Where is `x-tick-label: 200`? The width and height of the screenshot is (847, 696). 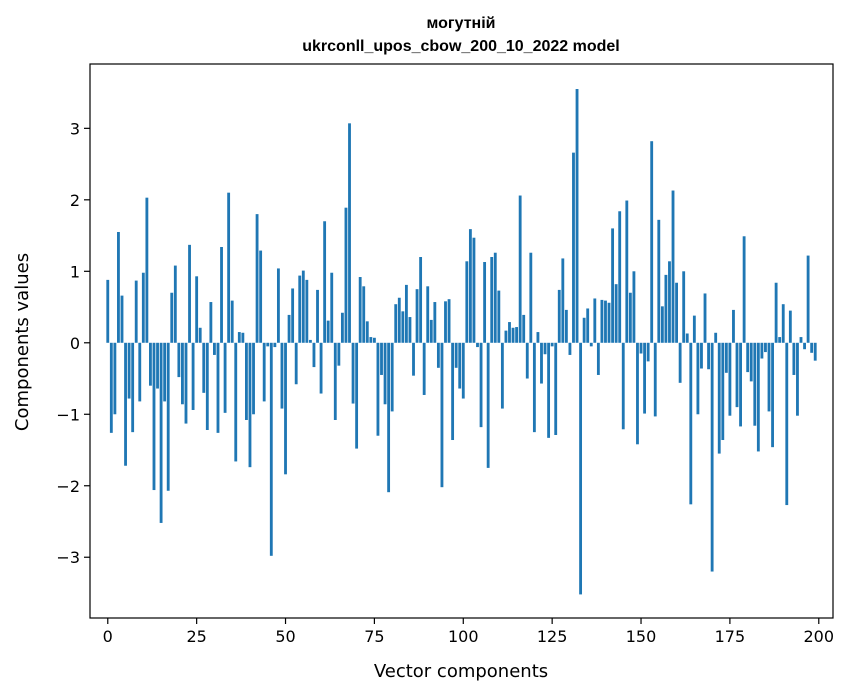 x-tick-label: 200 is located at coordinates (819, 636).